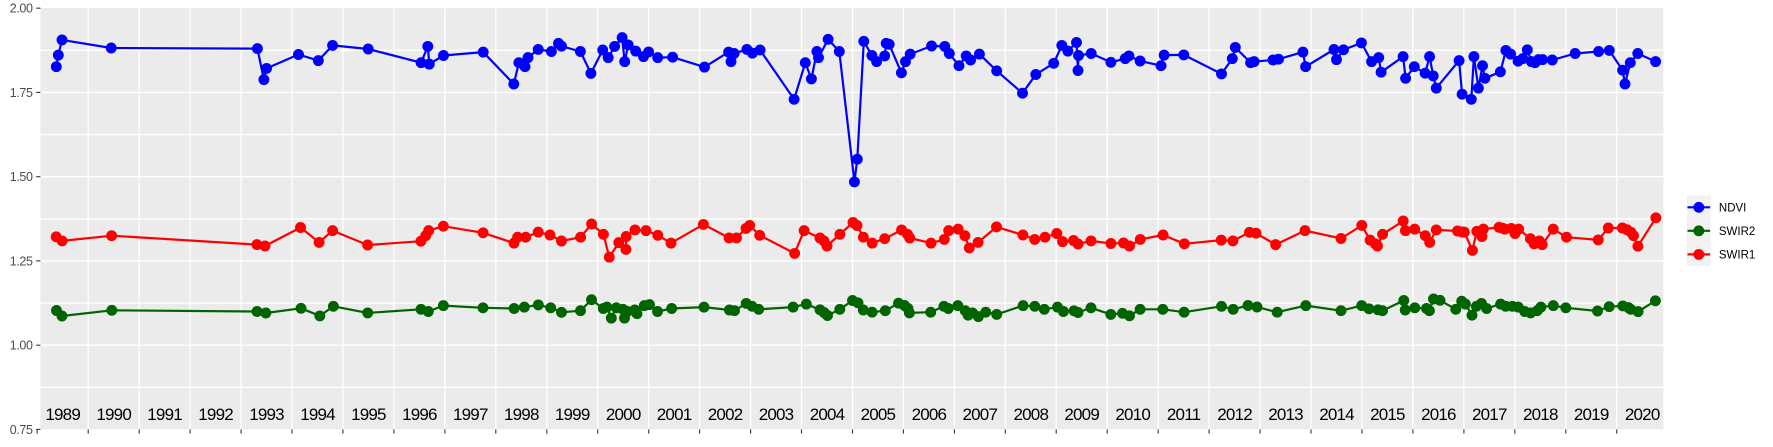  I want to click on svg-text: 1993, so click(266, 414).